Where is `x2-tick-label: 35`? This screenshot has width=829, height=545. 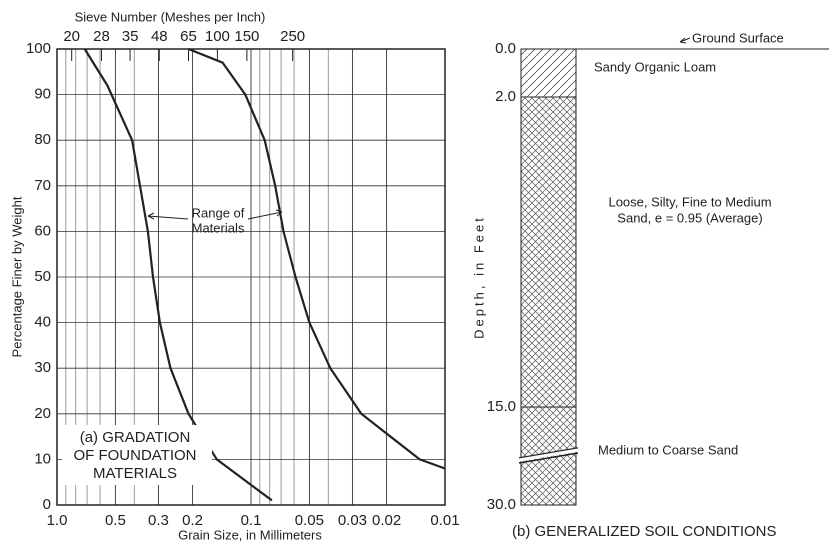
x2-tick-label: 35 is located at coordinates (130, 36).